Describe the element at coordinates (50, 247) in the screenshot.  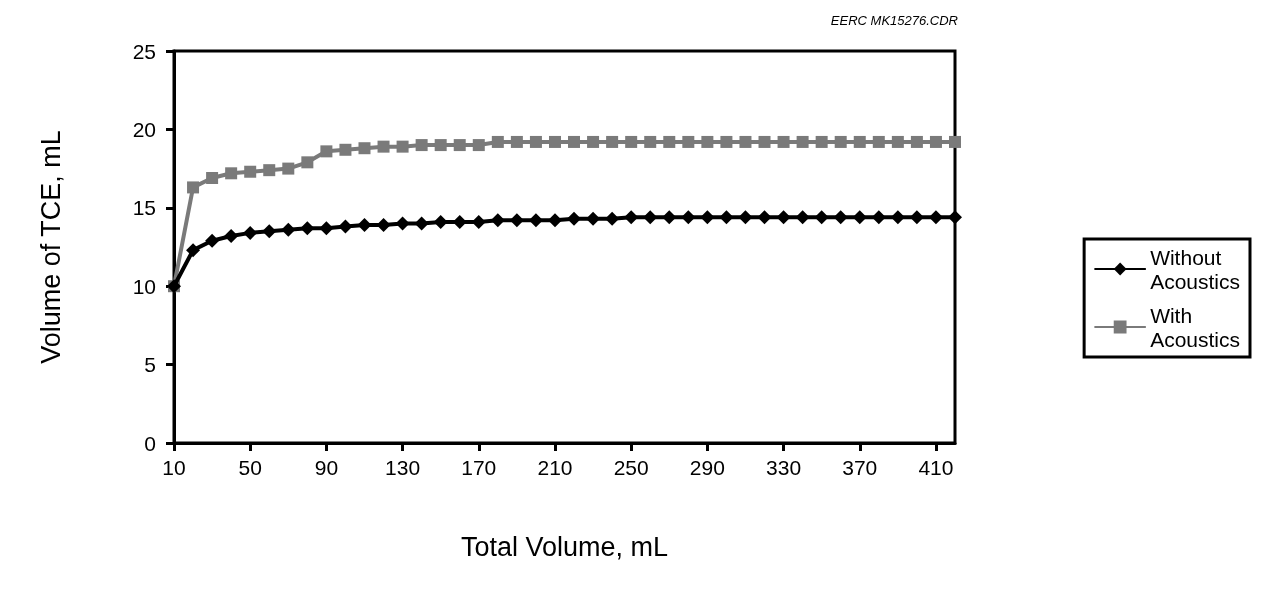
I see `y-axis-title: Volume of TCE, mL` at that location.